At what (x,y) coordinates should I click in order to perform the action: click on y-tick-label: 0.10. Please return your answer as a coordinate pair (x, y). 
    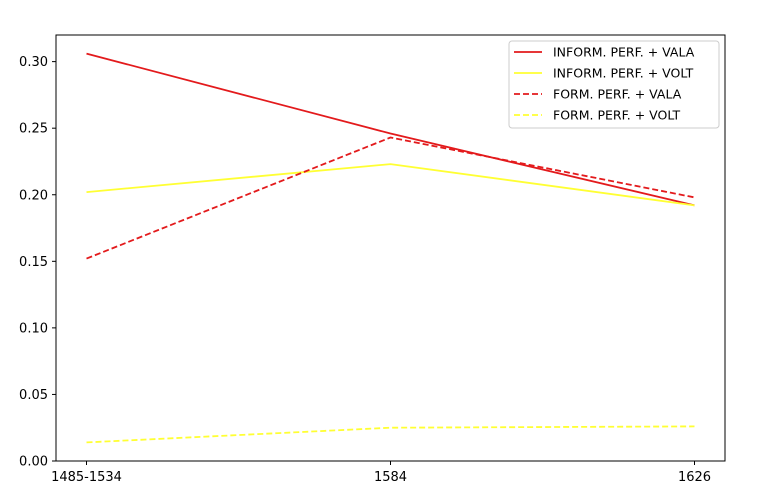
    Looking at the image, I should click on (33, 328).